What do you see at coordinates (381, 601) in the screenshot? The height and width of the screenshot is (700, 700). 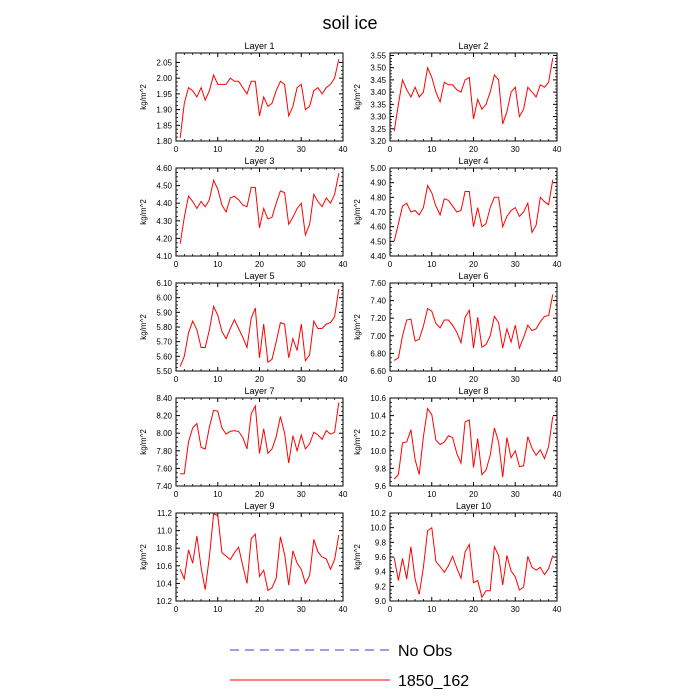 I see `y-tick-label: 9.0` at bounding box center [381, 601].